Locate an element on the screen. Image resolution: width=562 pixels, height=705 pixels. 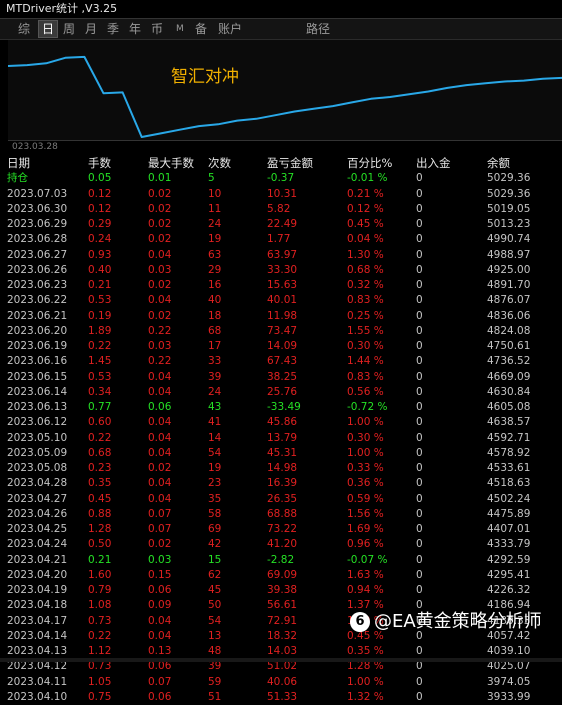
max-lots-cell: 0.07 is located at coordinates (160, 529).